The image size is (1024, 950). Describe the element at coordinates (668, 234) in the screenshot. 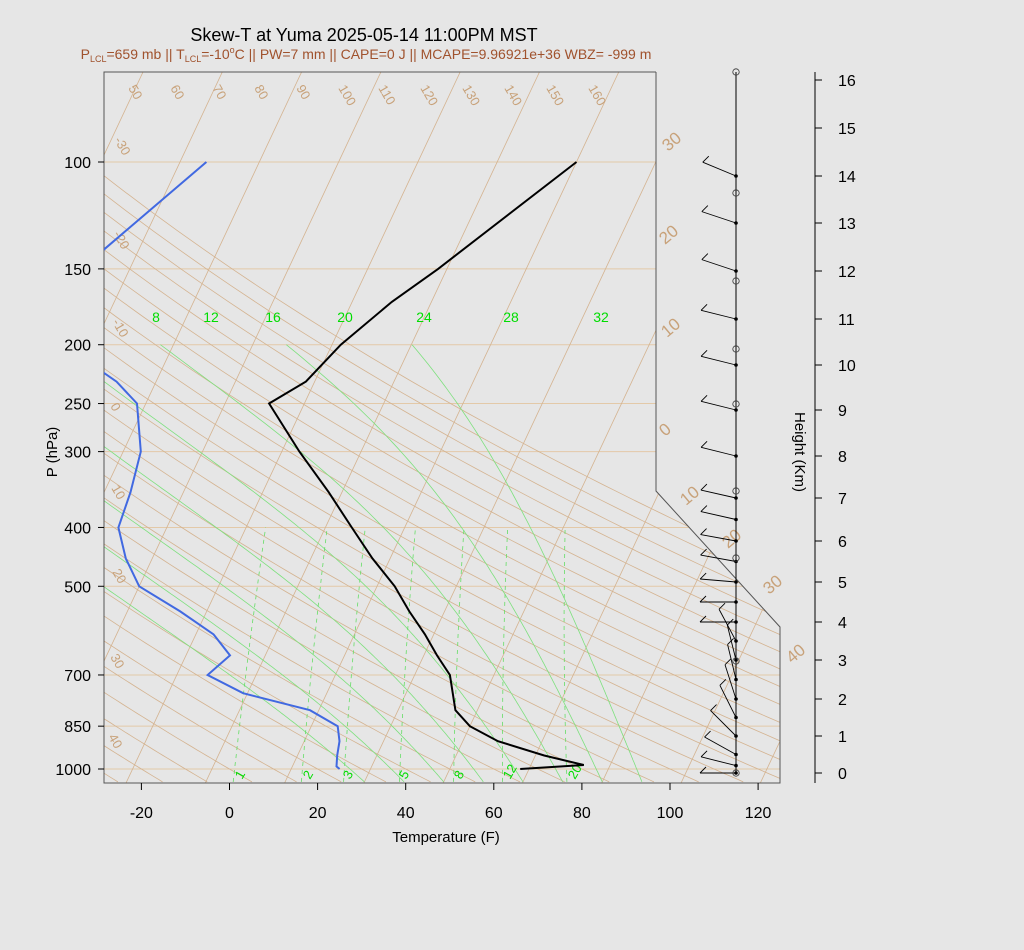

I see `isotherm-label-right: 20` at that location.